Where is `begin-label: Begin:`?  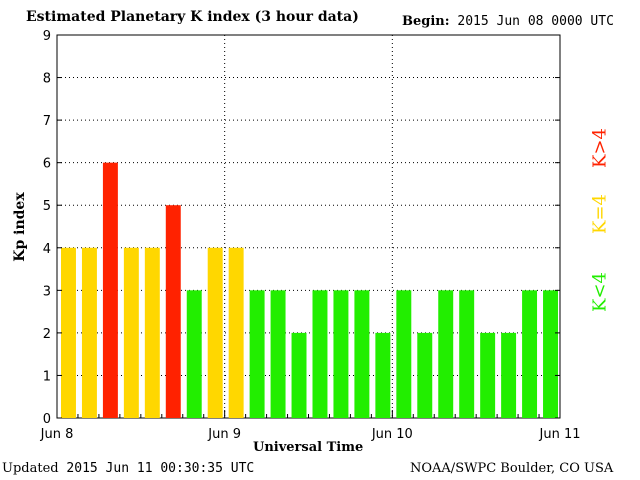 begin-label: Begin: is located at coordinates (426, 21).